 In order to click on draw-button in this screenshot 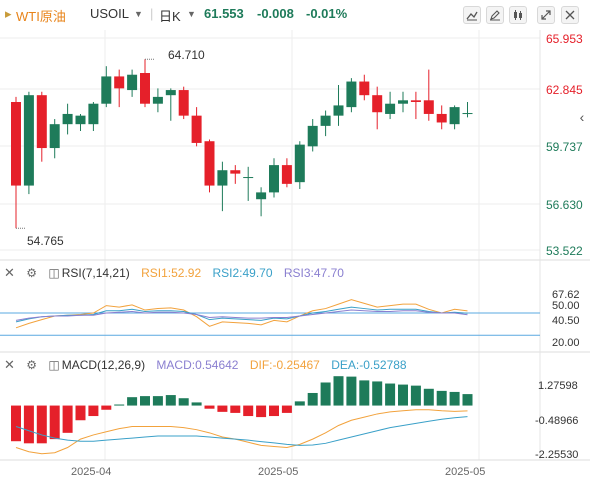, I will do `click(472, 15)`.